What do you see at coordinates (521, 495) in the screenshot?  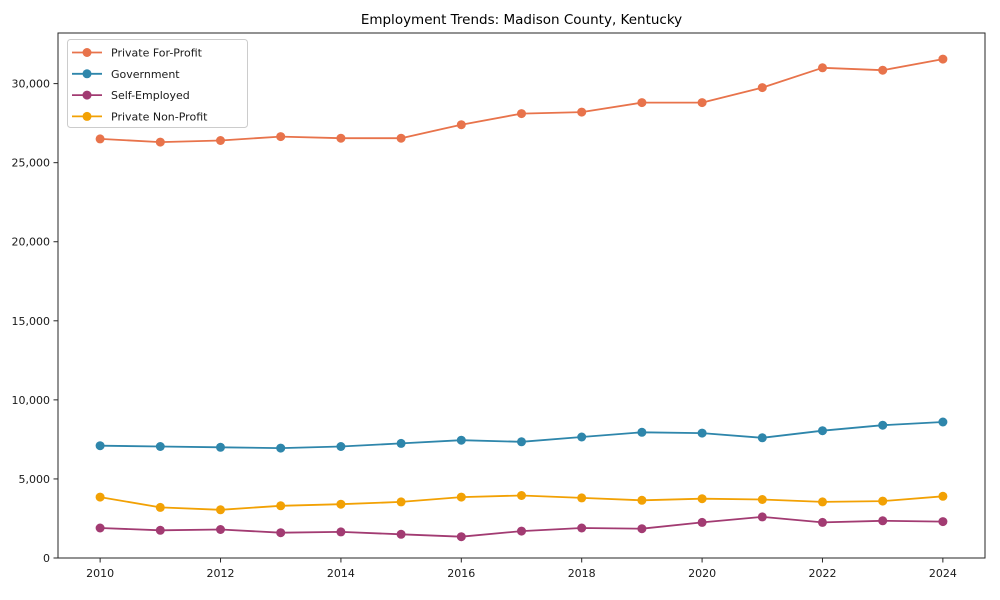 I see `data-point-private-non-profit-2017` at bounding box center [521, 495].